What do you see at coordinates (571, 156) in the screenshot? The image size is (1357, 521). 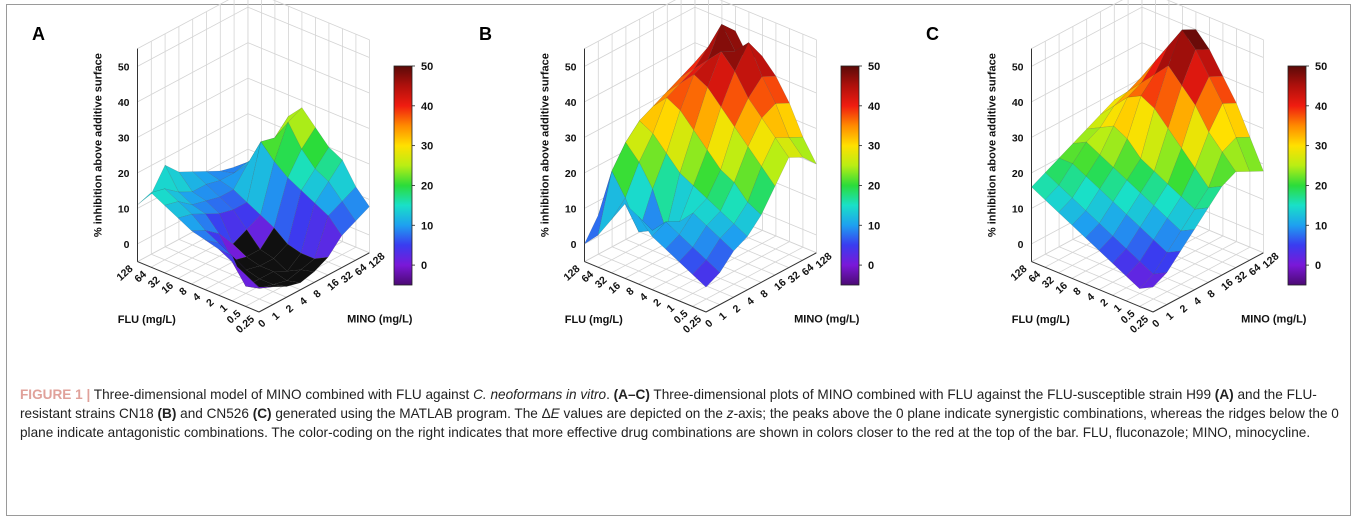 I see `z-ticks: 0 10 20 30 40 50` at bounding box center [571, 156].